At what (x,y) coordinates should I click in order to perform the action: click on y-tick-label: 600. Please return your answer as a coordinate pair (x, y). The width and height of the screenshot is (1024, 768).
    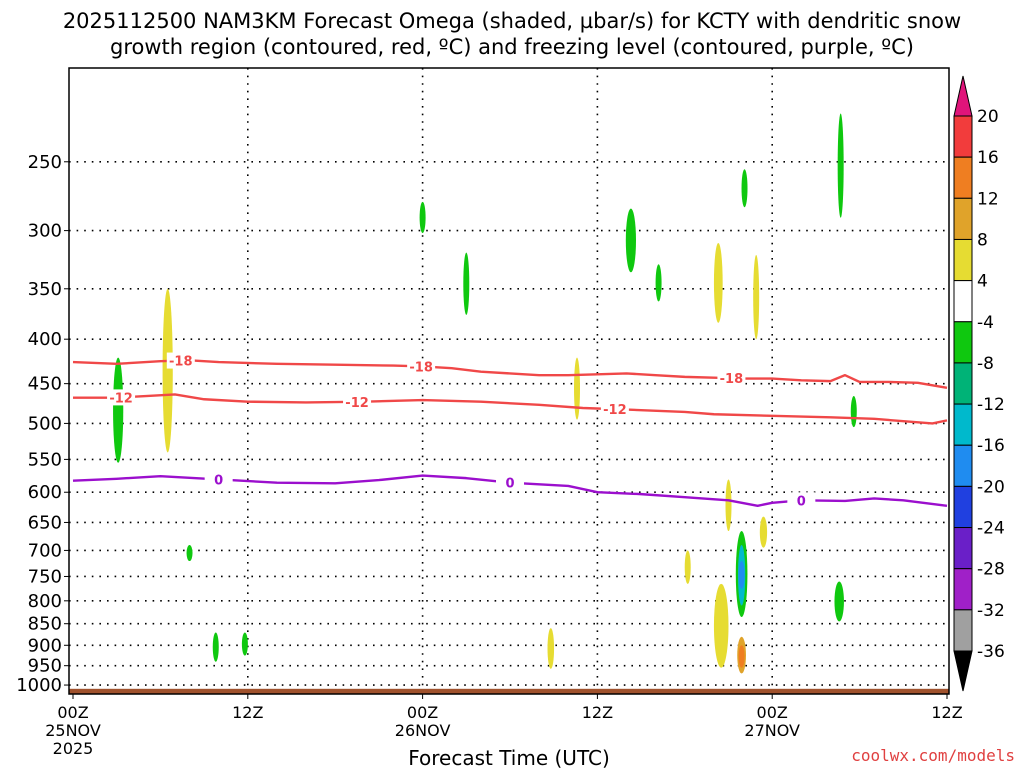
    Looking at the image, I should click on (45, 492).